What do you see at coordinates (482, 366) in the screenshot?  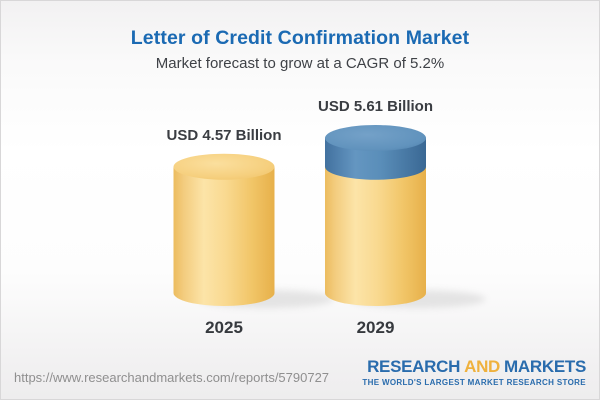 I see `logo-word-and: AND` at bounding box center [482, 366].